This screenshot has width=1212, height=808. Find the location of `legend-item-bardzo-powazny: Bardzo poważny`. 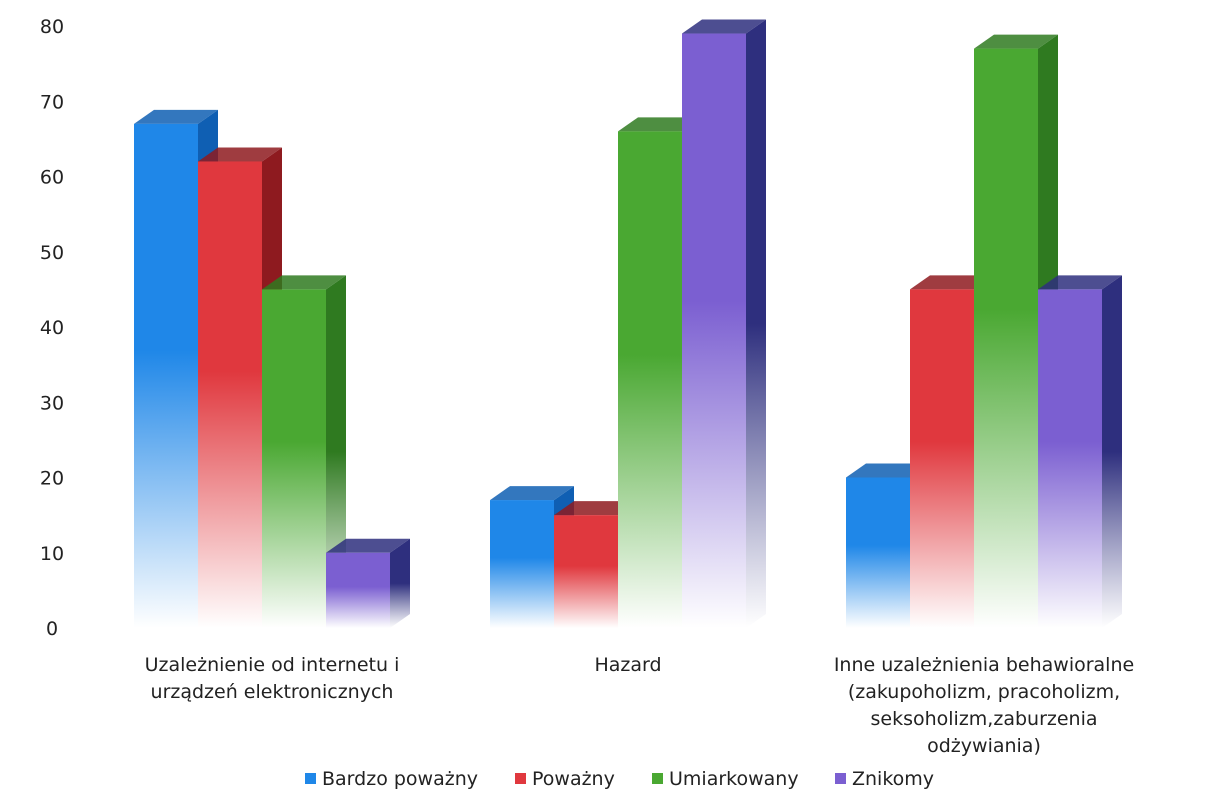

legend-item-bardzo-powazny: Bardzo poważny is located at coordinates (391, 779).